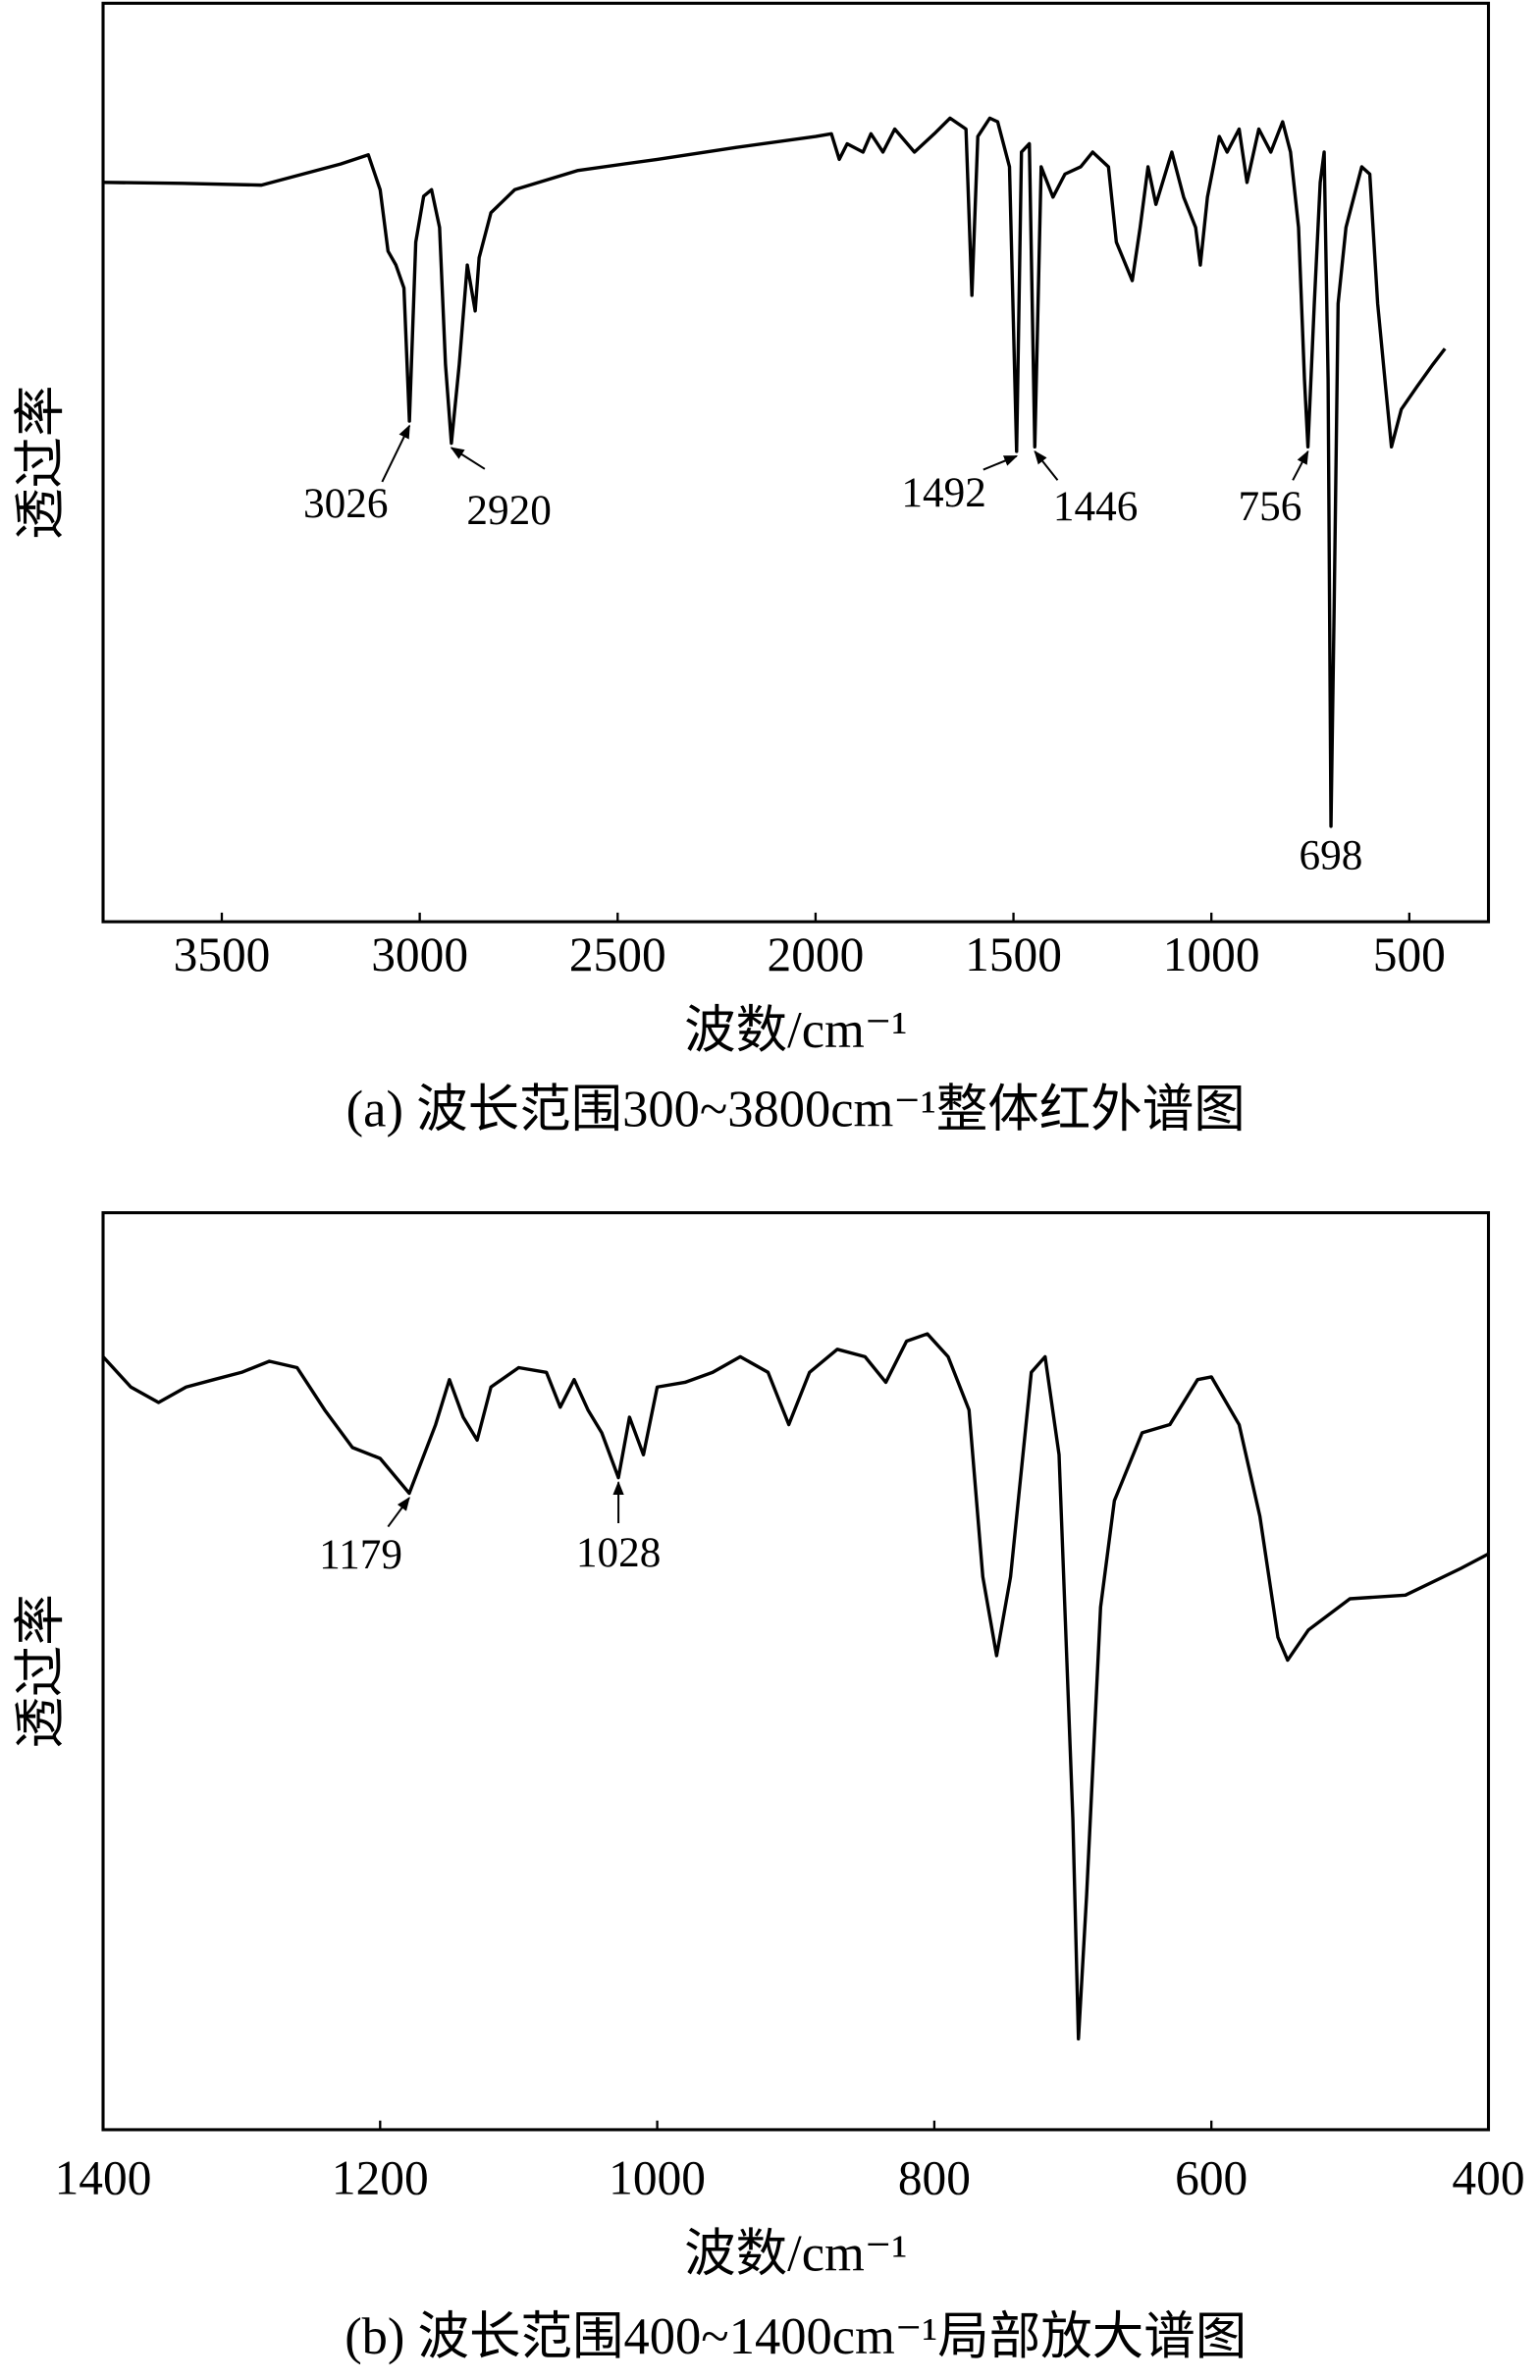  Describe the element at coordinates (380, 2177) in the screenshot. I see `x-tick-label: 1200` at that location.